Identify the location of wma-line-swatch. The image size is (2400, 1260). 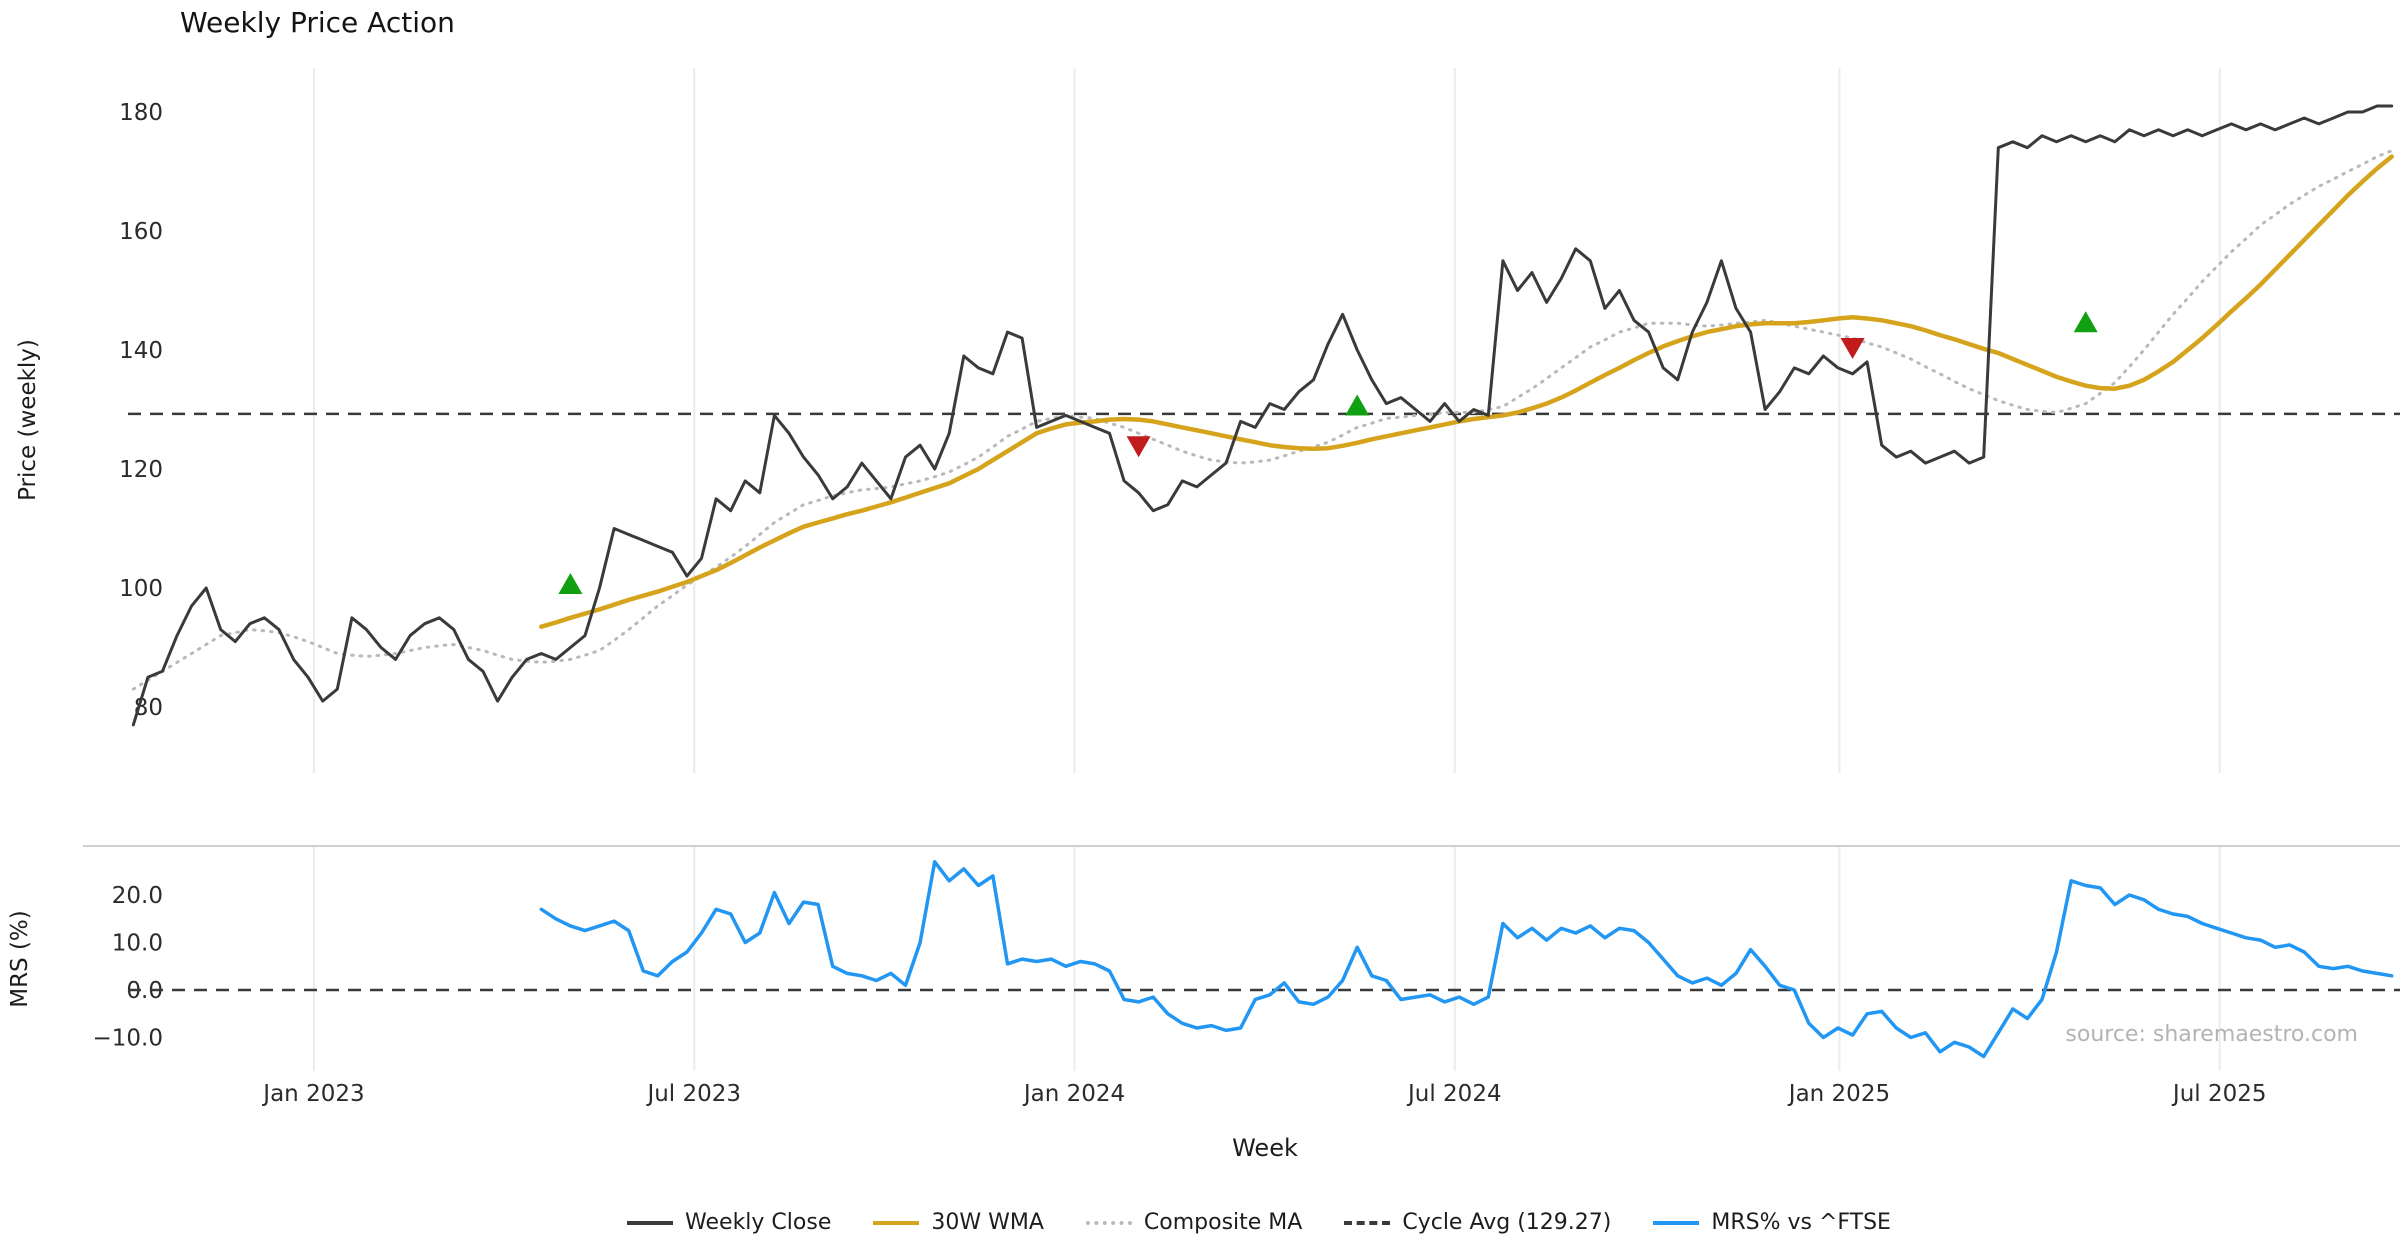
(896, 1222).